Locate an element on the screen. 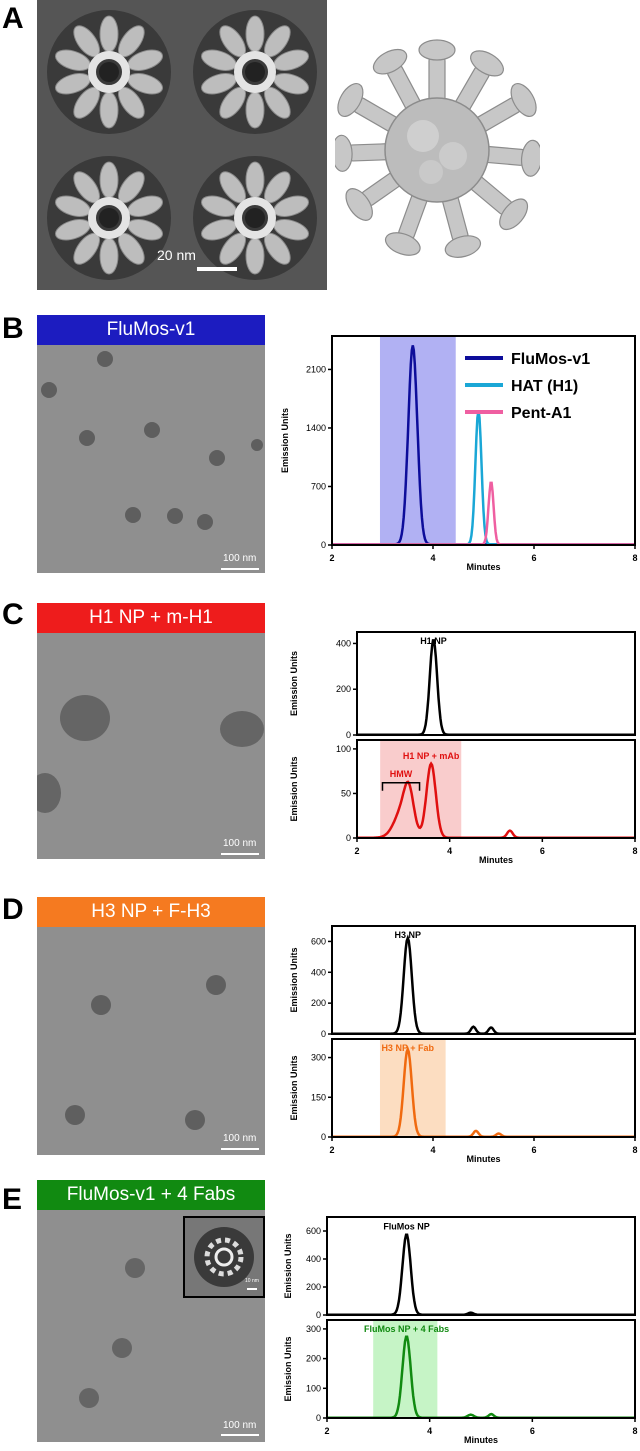 The image size is (640, 1451). chart-title: H3 NP + Fab is located at coordinates (407, 1048).